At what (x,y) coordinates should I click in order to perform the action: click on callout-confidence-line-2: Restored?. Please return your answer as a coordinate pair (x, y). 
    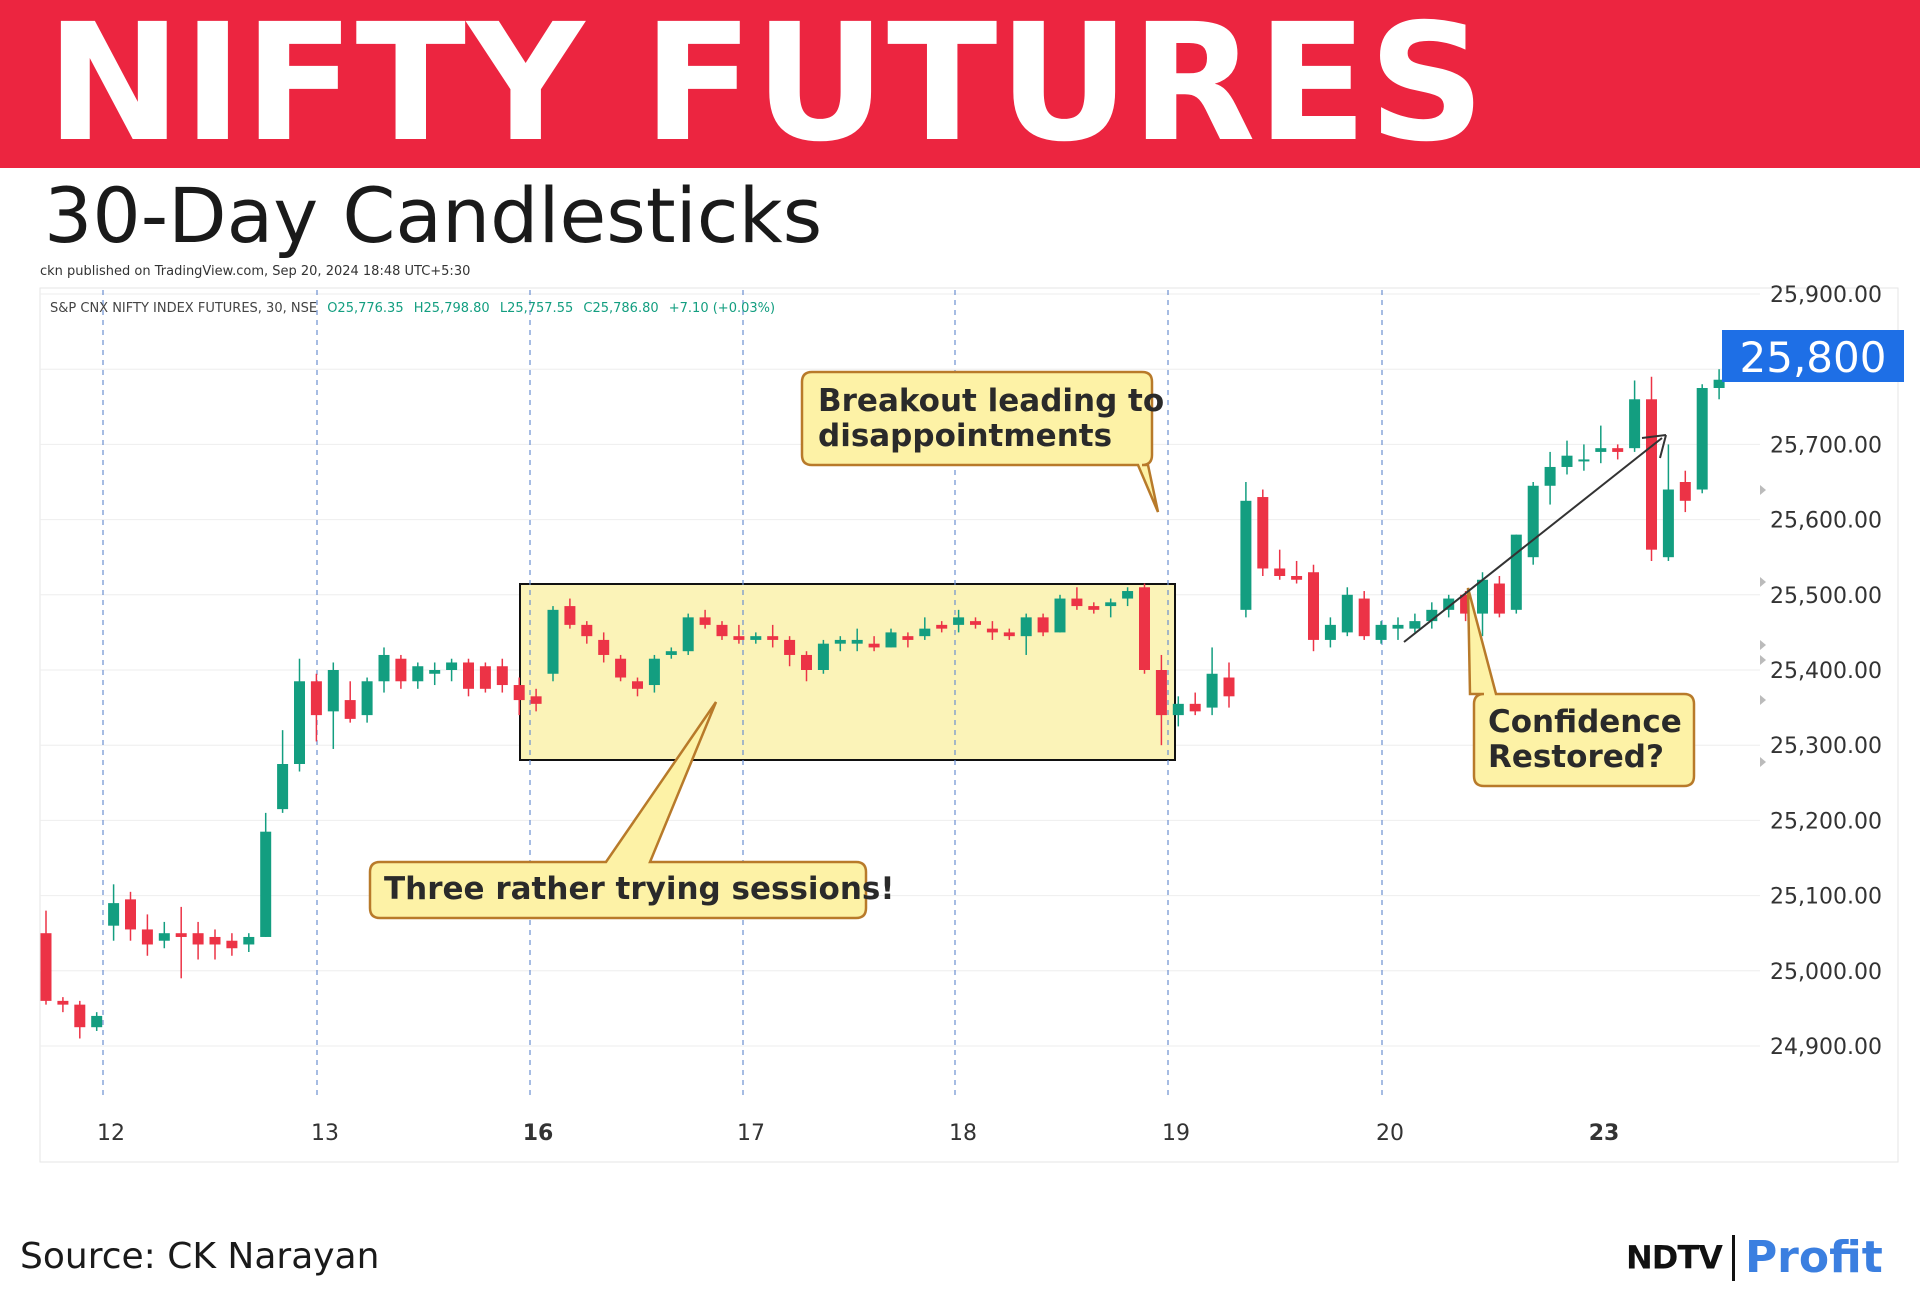
    Looking at the image, I should click on (1576, 757).